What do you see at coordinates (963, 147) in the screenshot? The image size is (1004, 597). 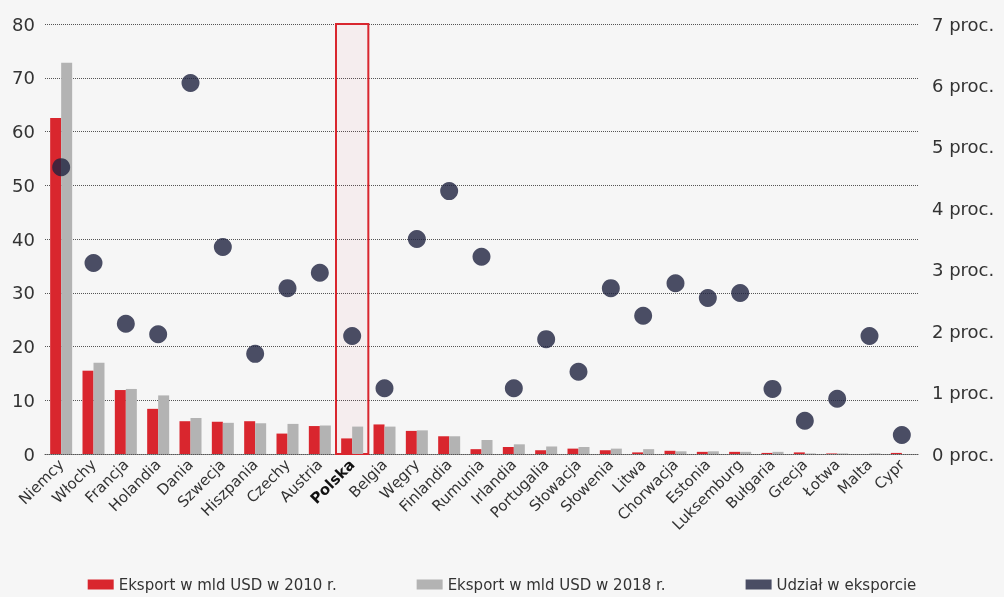 I see `y2-tick-label: 5 proc.` at bounding box center [963, 147].